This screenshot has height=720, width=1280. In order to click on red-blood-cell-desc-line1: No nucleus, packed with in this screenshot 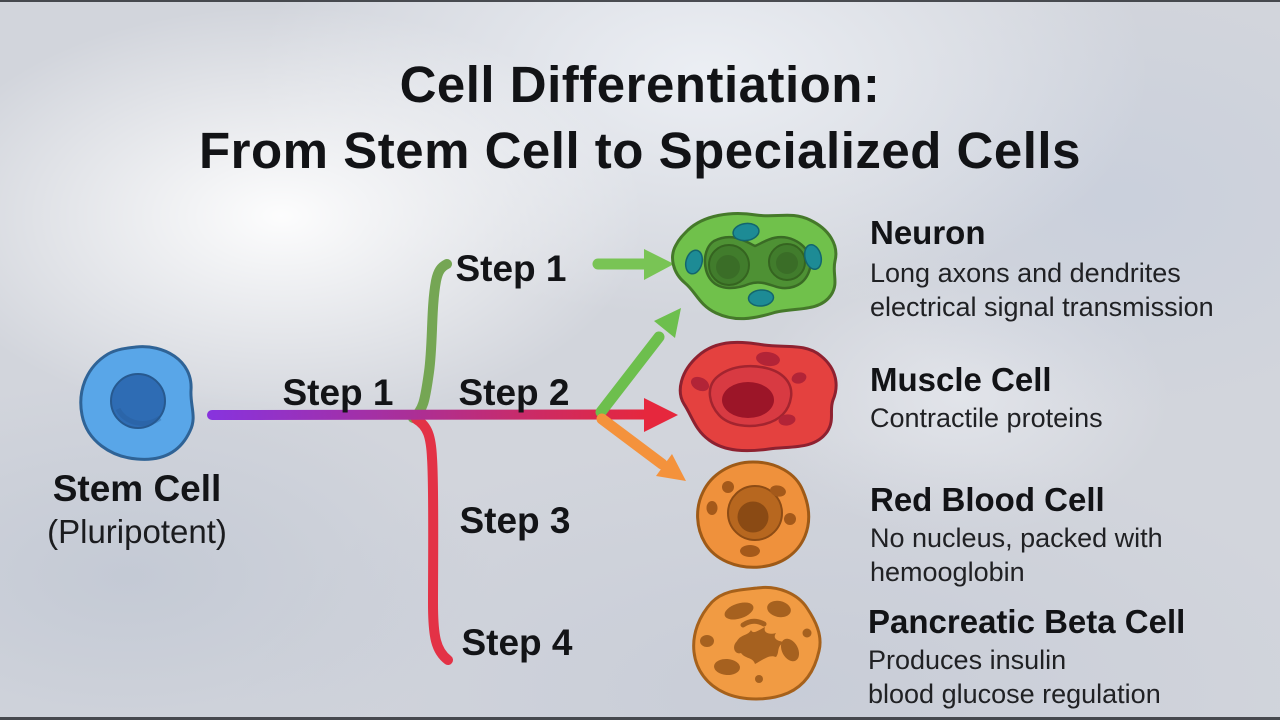, I will do `click(1016, 538)`.